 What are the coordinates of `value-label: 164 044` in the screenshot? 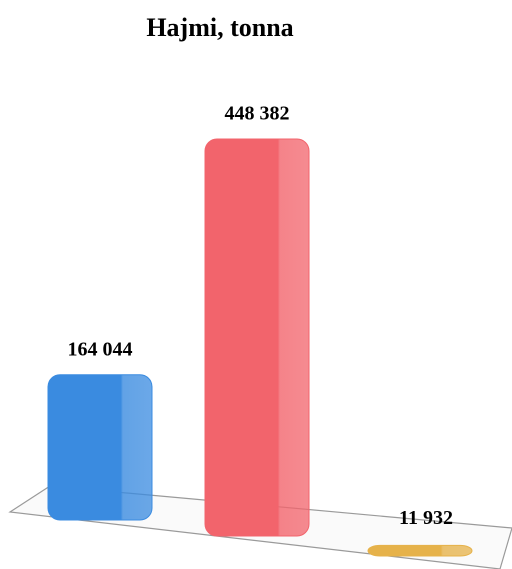 It's located at (100, 349).